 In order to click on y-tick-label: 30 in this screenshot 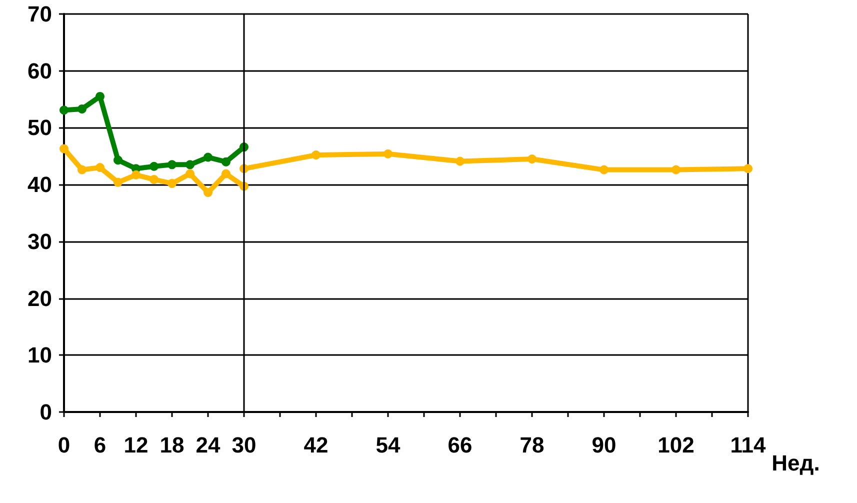, I will do `click(40, 241)`.